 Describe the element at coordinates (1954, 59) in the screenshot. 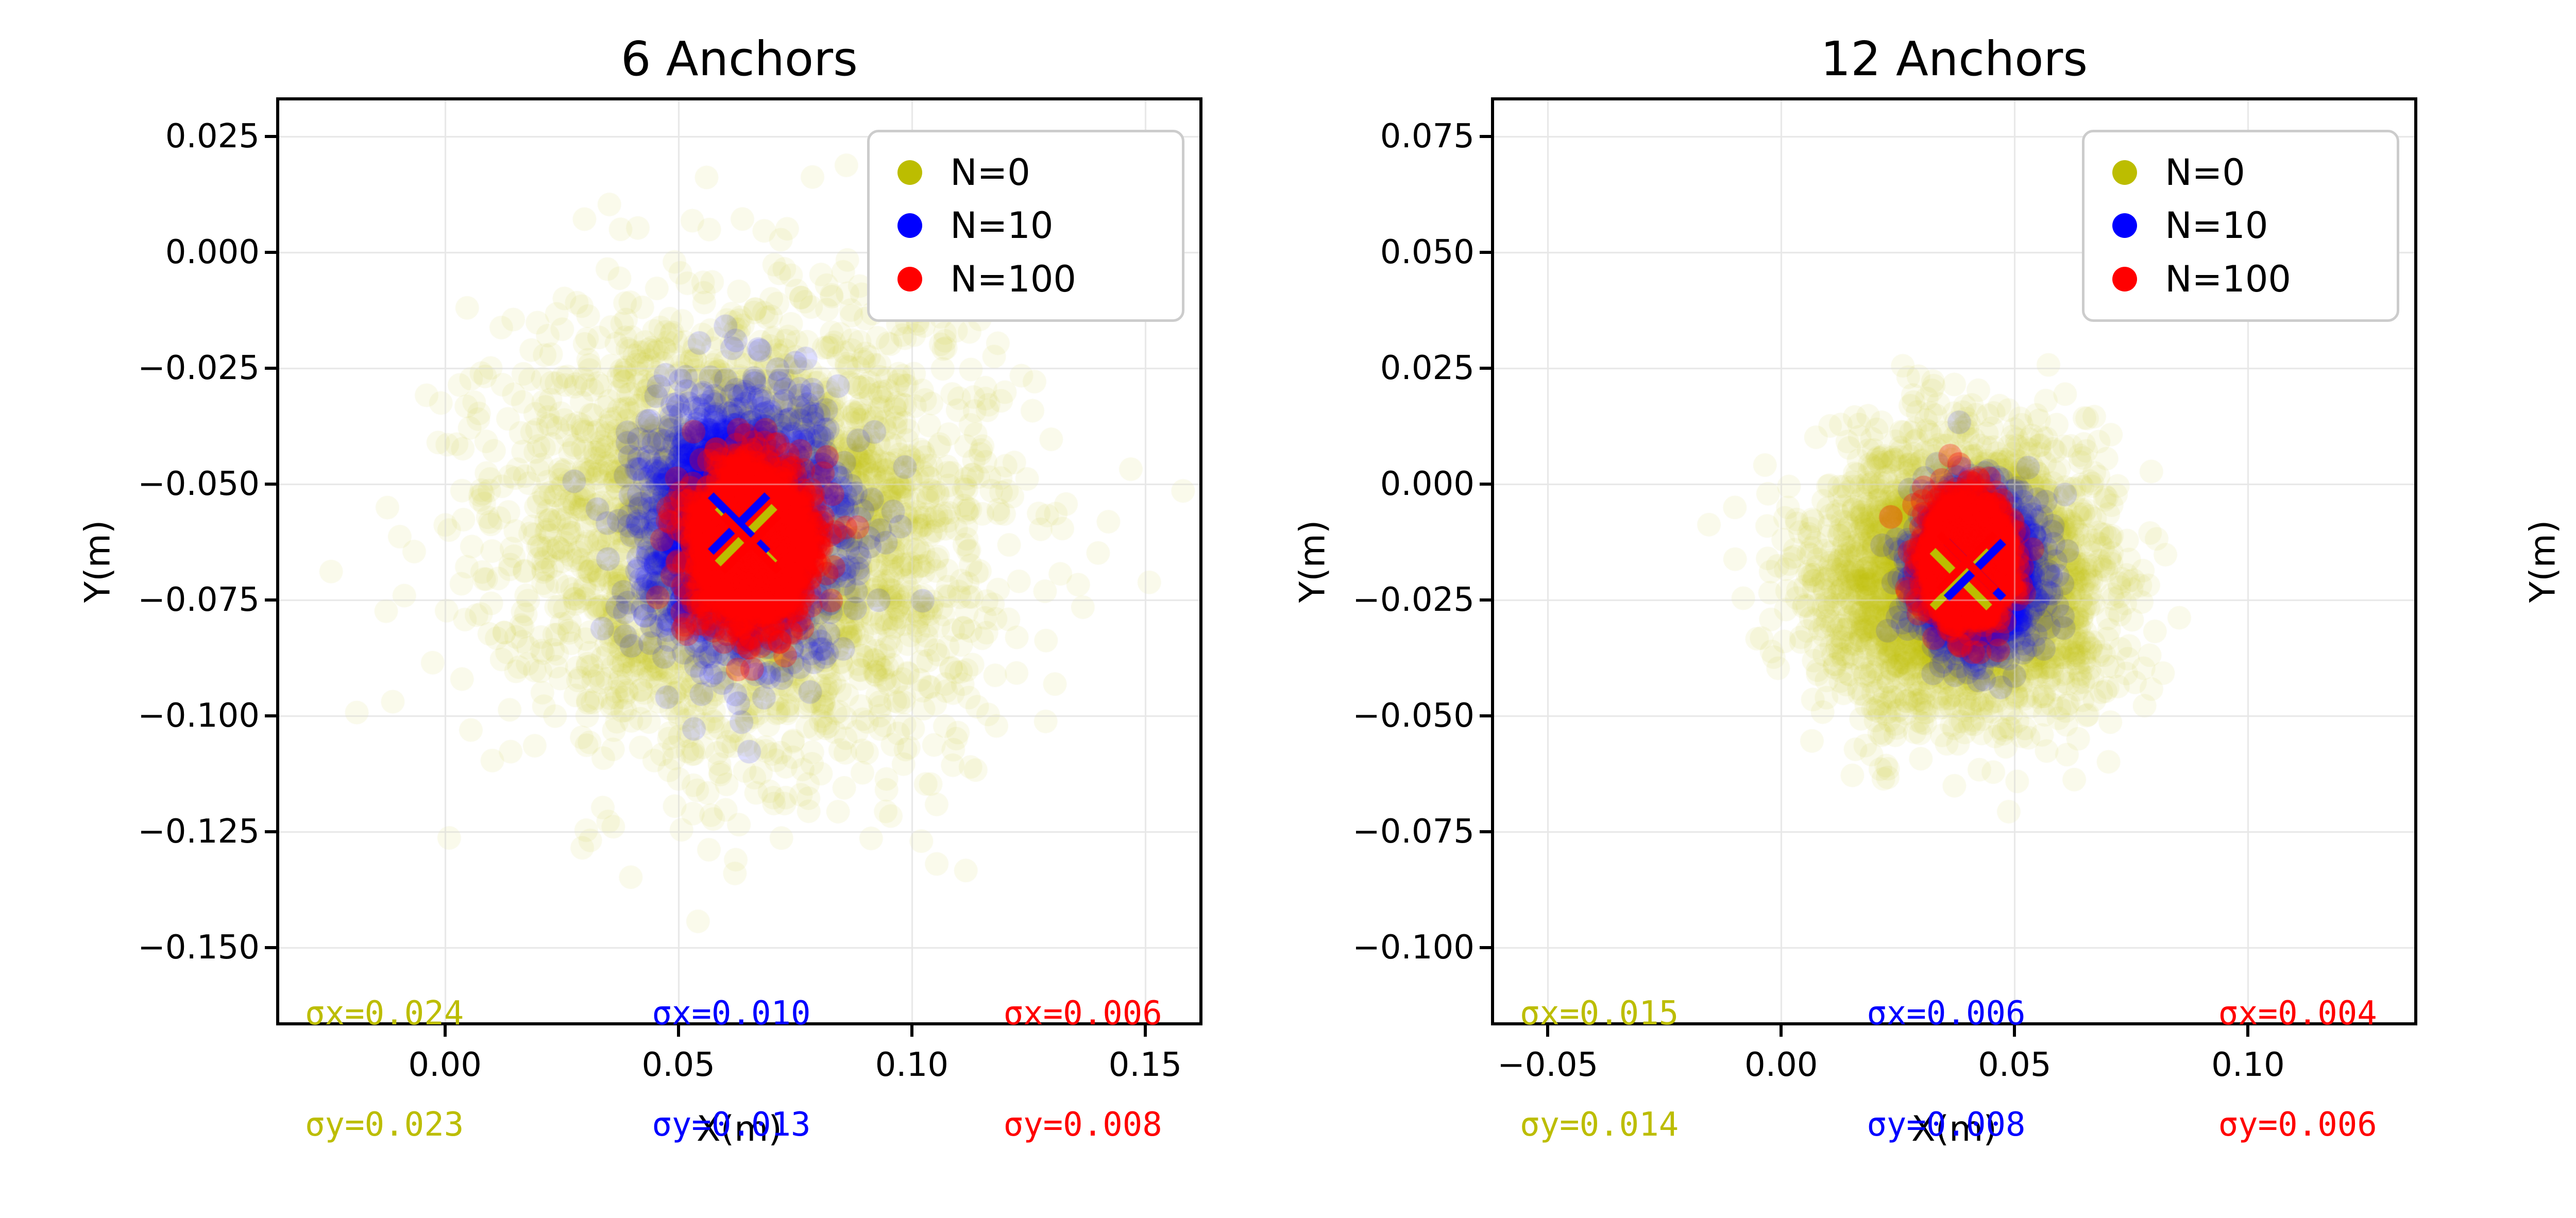

I see `plot-title: 12 Anchors` at that location.